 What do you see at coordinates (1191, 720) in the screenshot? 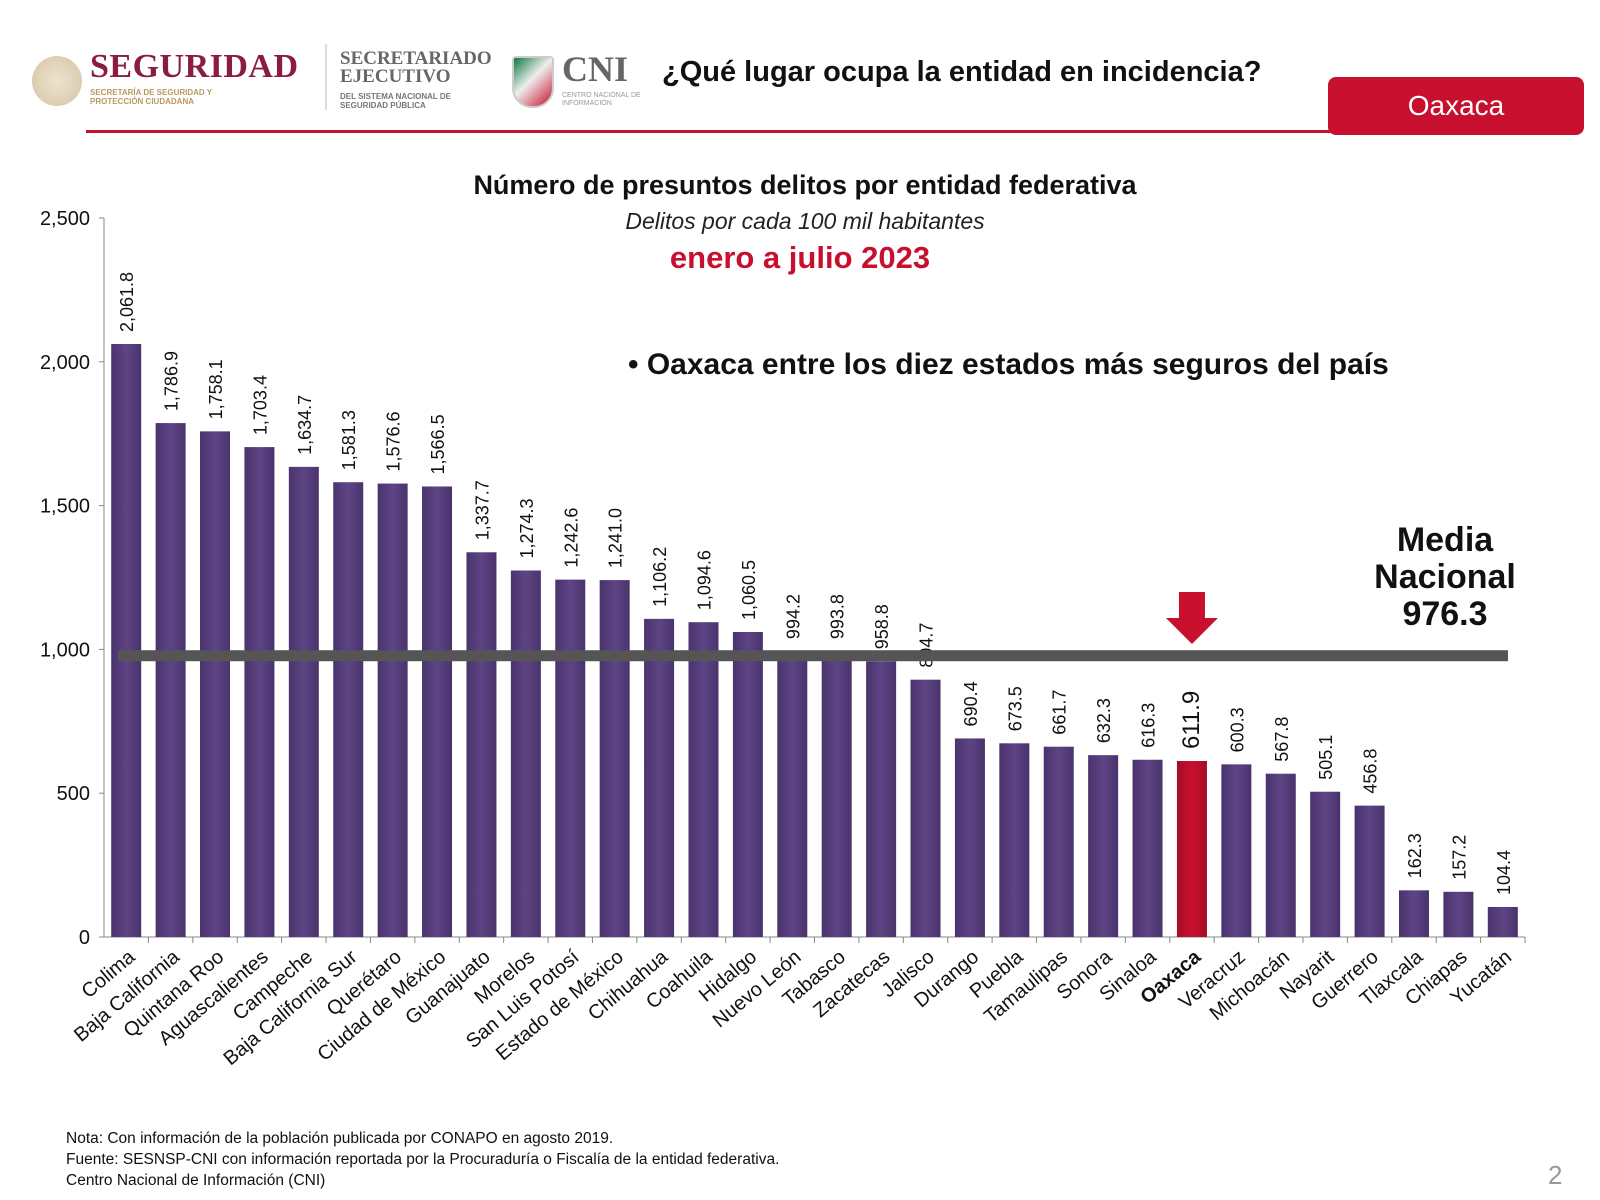
I see `data-label: 611.9` at bounding box center [1191, 720].